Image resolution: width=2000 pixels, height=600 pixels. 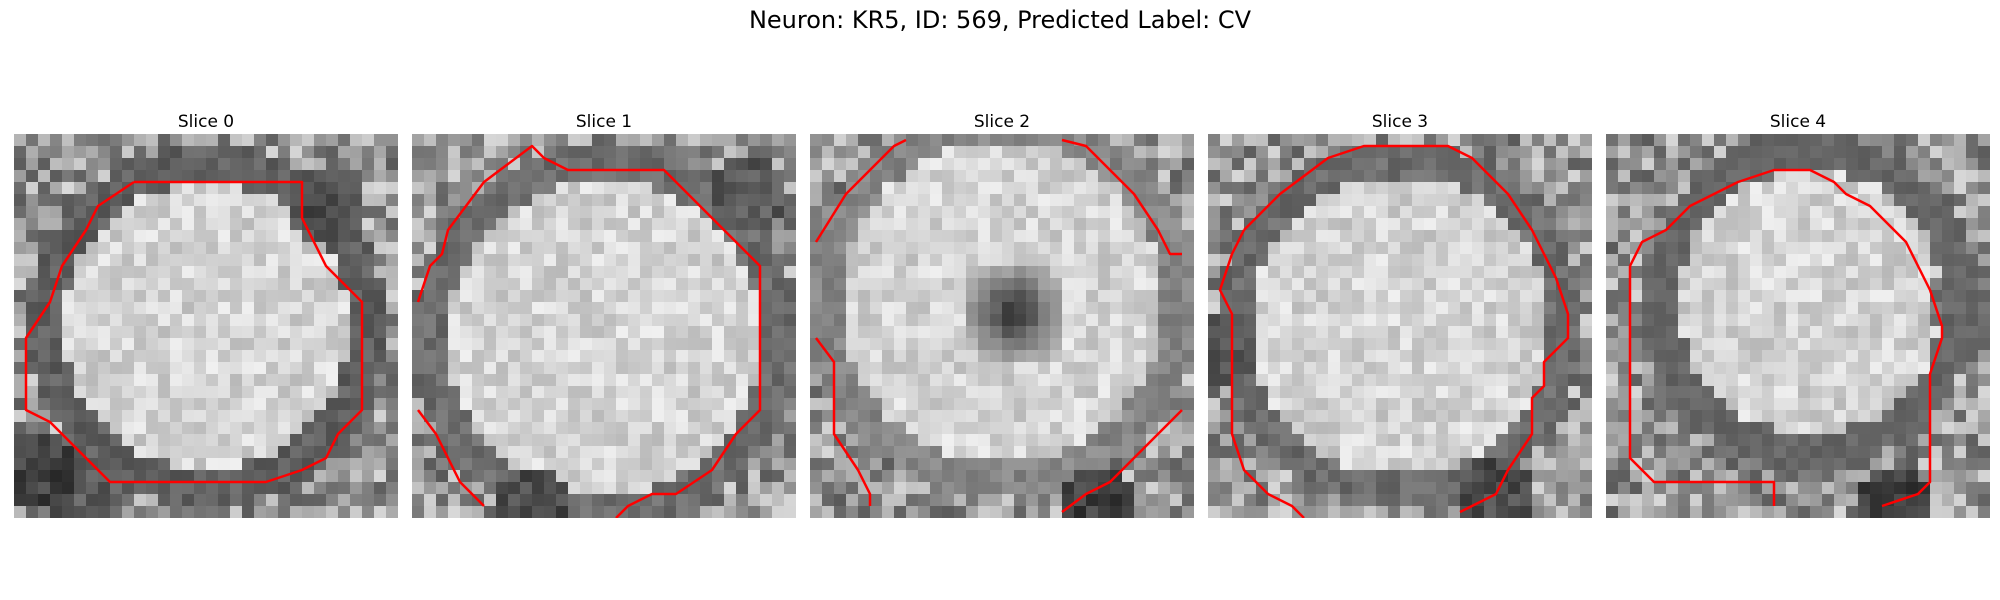 What do you see at coordinates (604, 122) in the screenshot?
I see `slice-title-1: Slice 1` at bounding box center [604, 122].